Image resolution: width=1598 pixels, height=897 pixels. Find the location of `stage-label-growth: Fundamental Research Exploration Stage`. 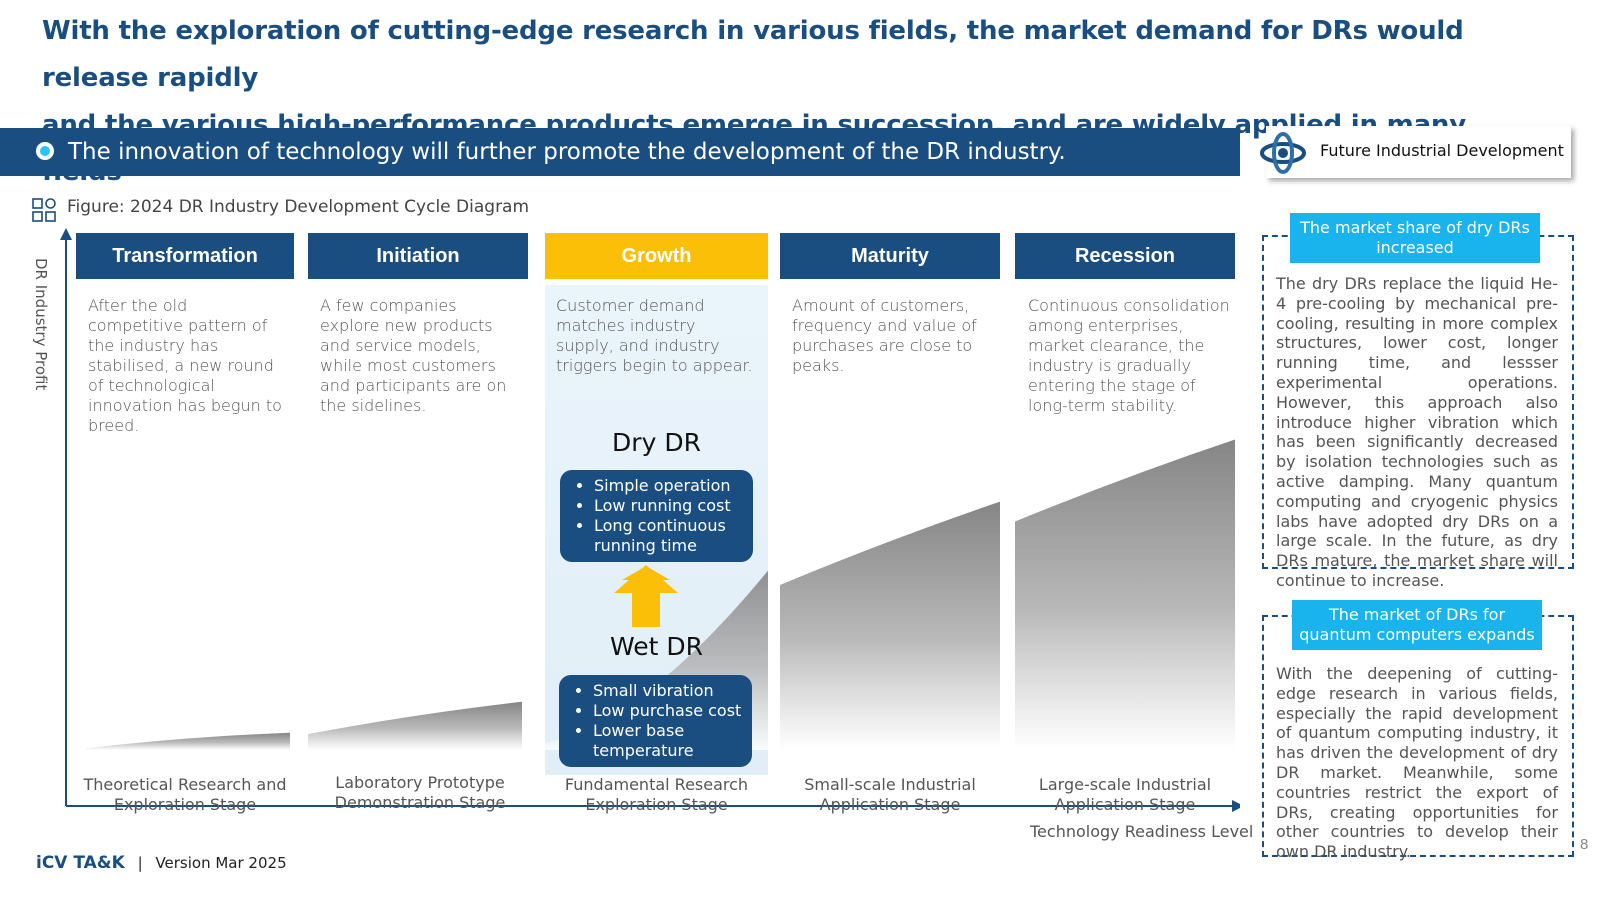

stage-label-growth: Fundamental Research Exploration Stage is located at coordinates (656, 794).